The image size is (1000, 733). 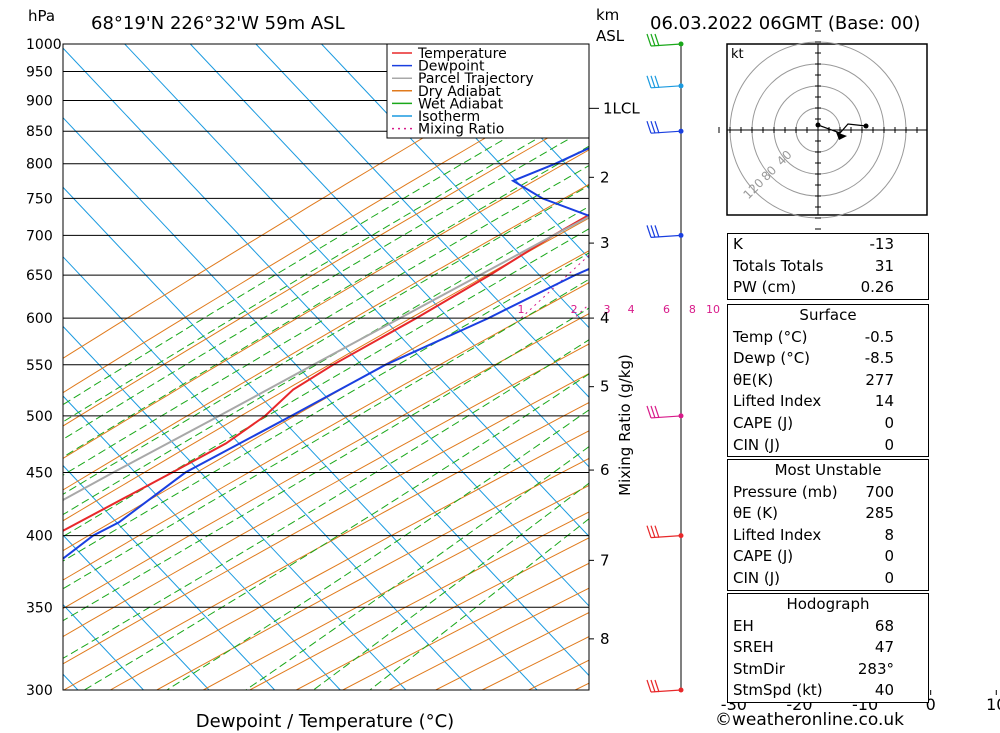 What do you see at coordinates (879, 358) in the screenshot?
I see `surface-dewp-value: -8.5` at bounding box center [879, 358].